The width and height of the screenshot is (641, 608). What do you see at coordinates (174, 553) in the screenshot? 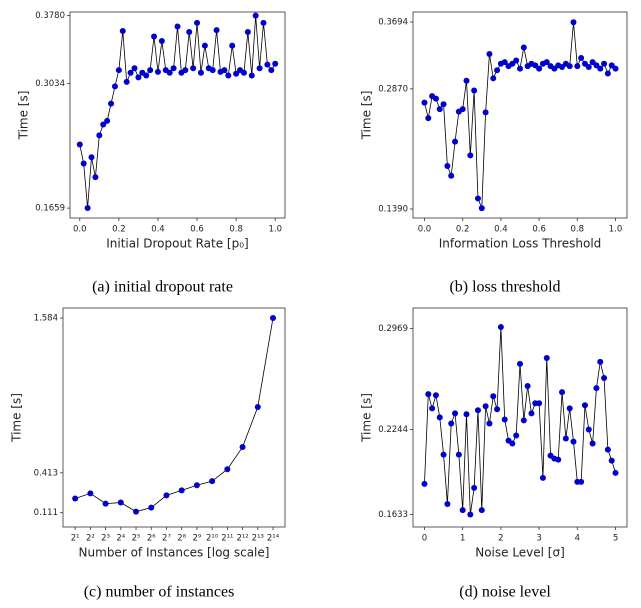
I see `x-axis-label: Number of Instances [log scale]` at bounding box center [174, 553].